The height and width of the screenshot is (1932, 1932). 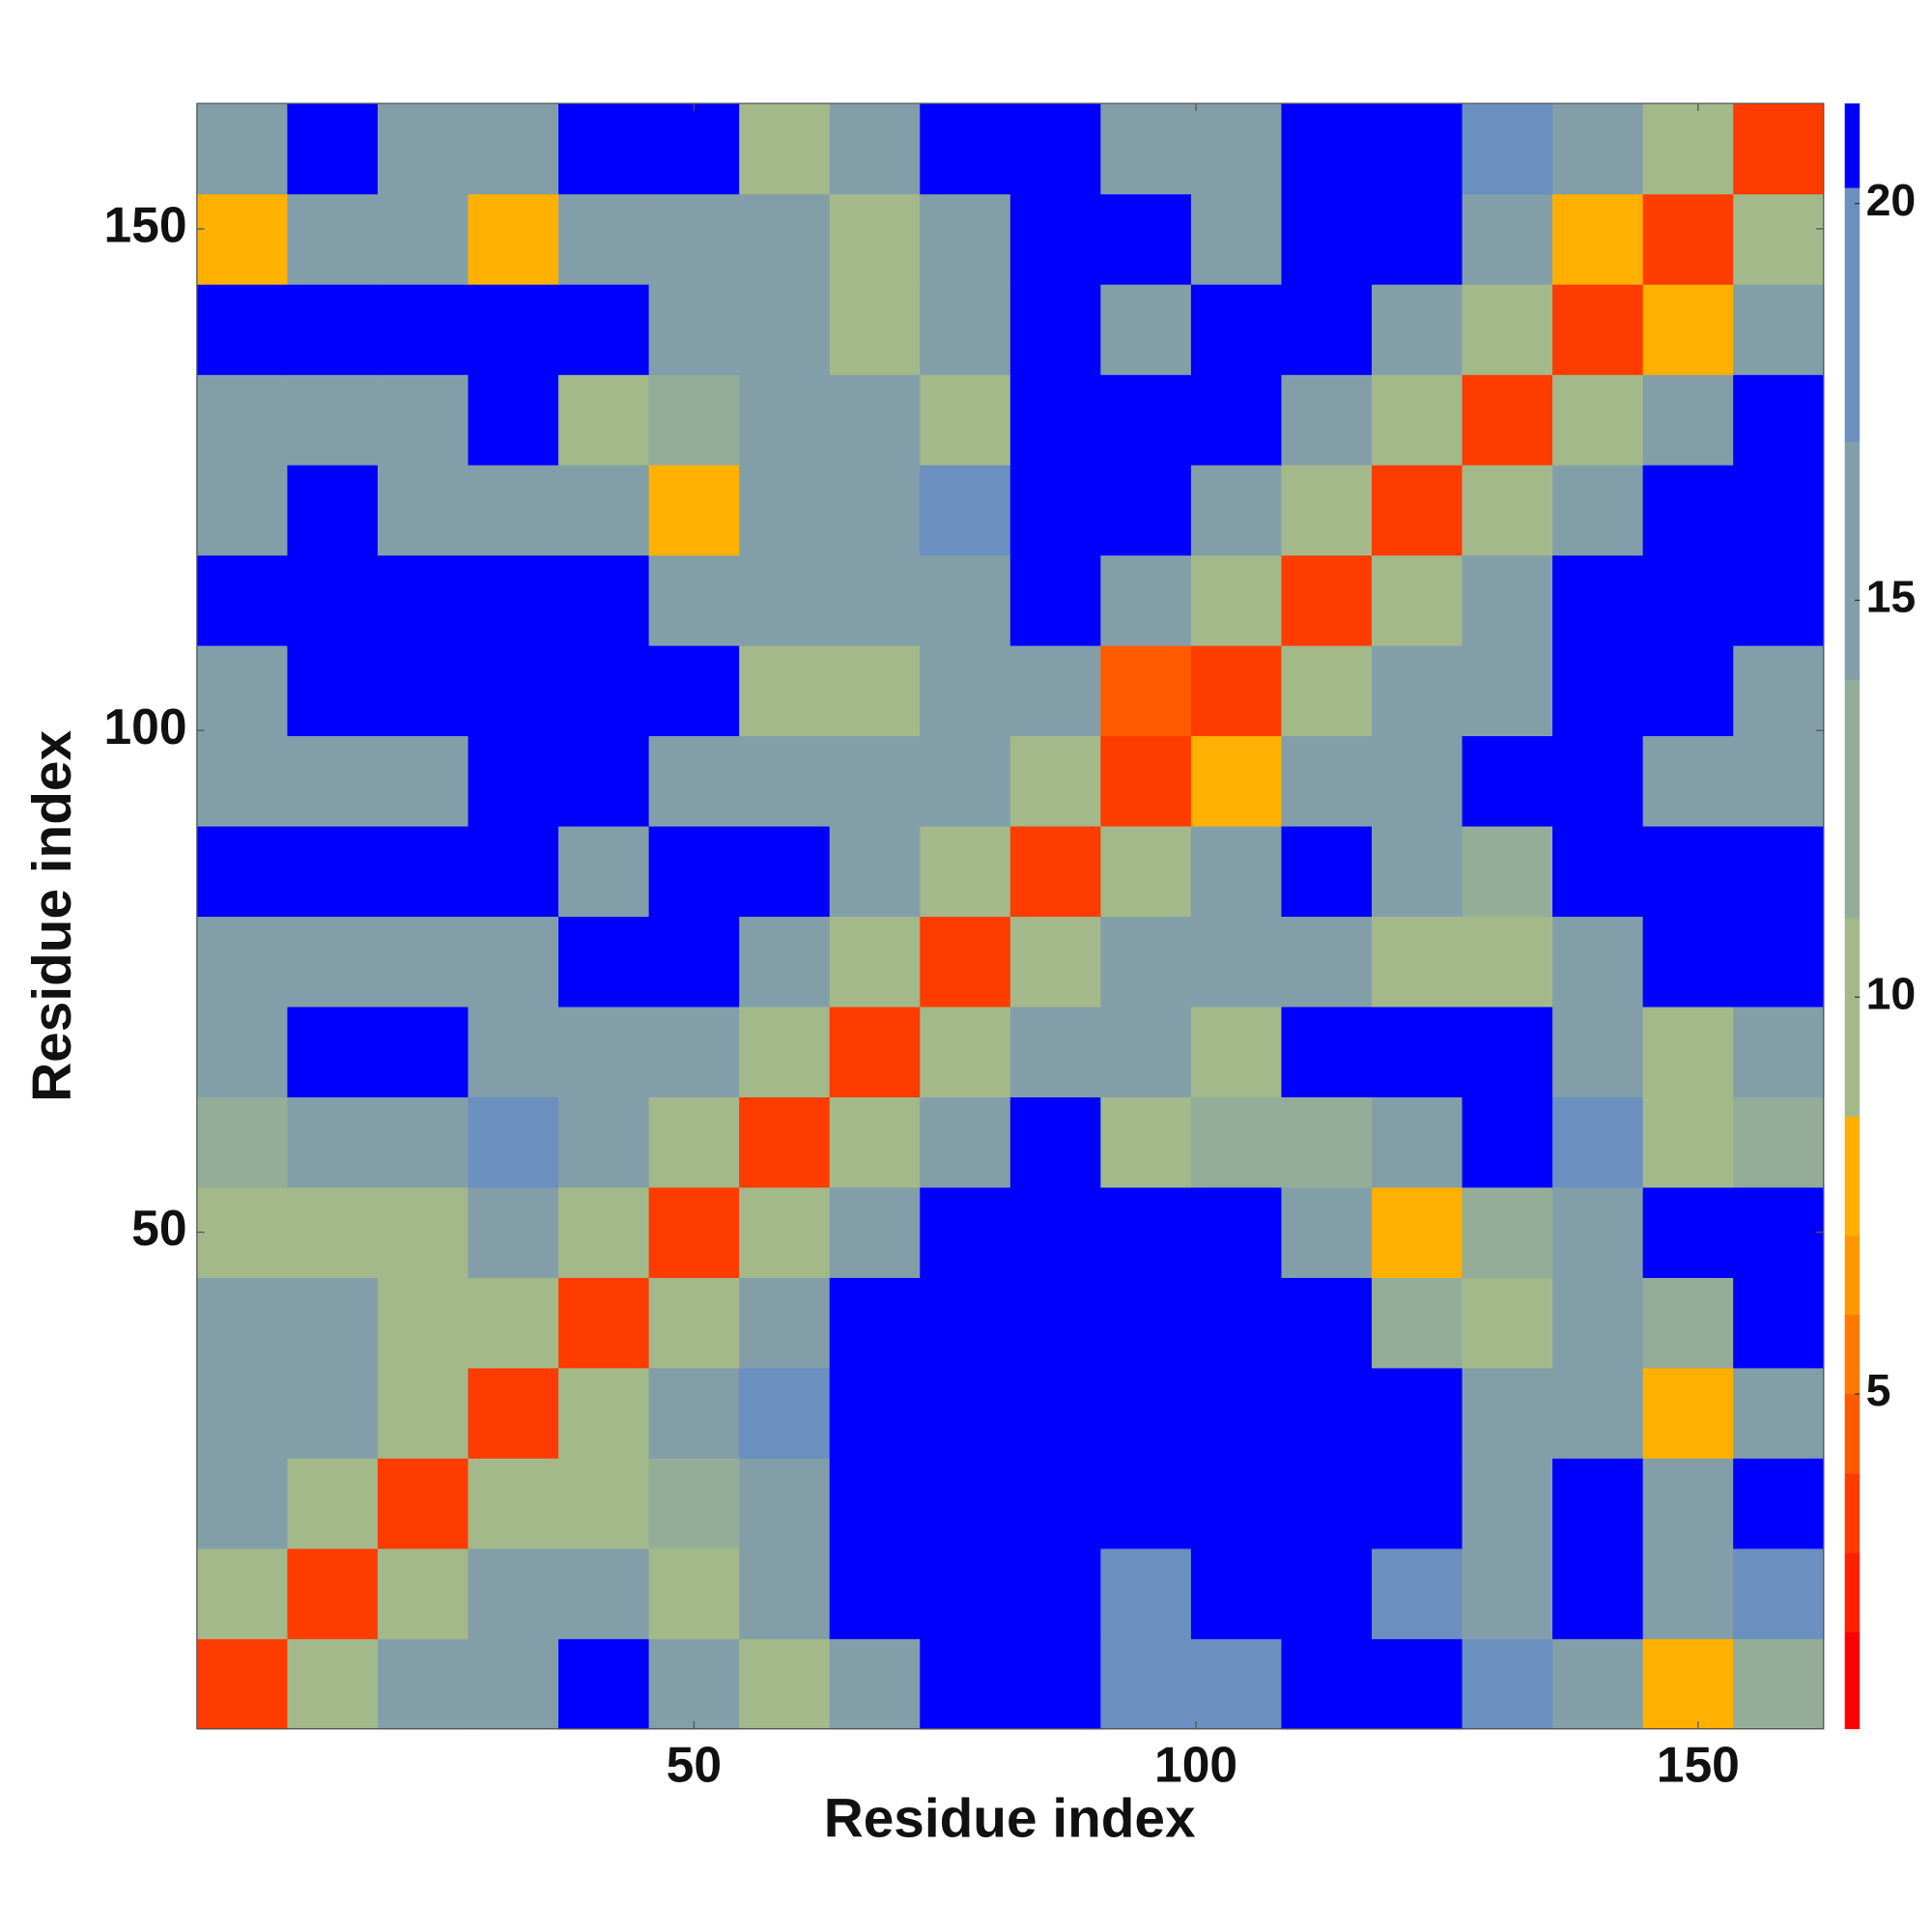 I want to click on y-tick-label: 50, so click(x=158, y=1228).